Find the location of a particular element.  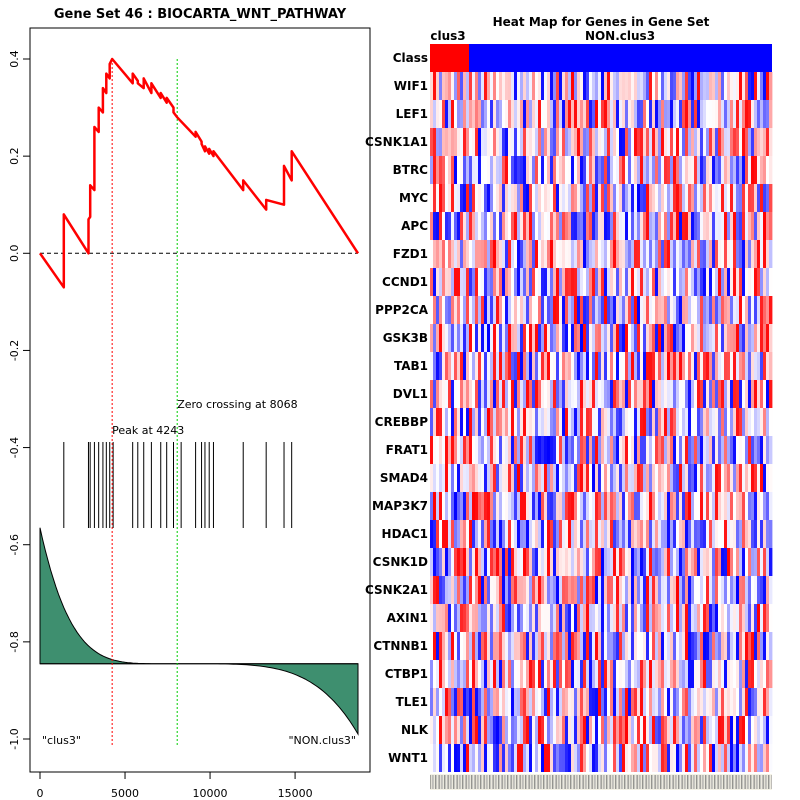

gene-label: DVL1 is located at coordinates (410, 394).